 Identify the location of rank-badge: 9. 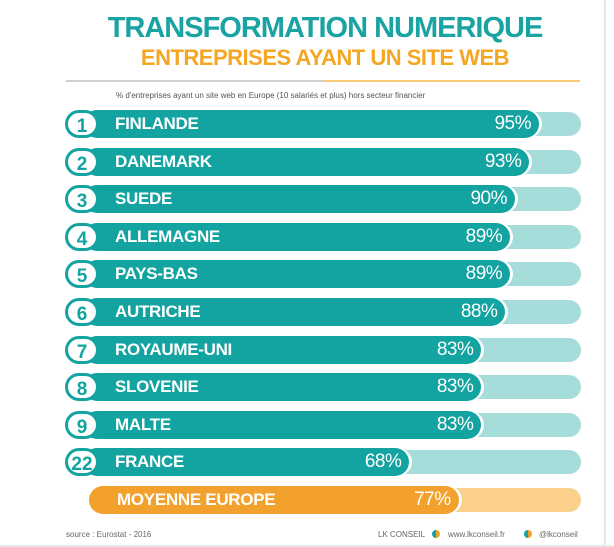
(82, 424).